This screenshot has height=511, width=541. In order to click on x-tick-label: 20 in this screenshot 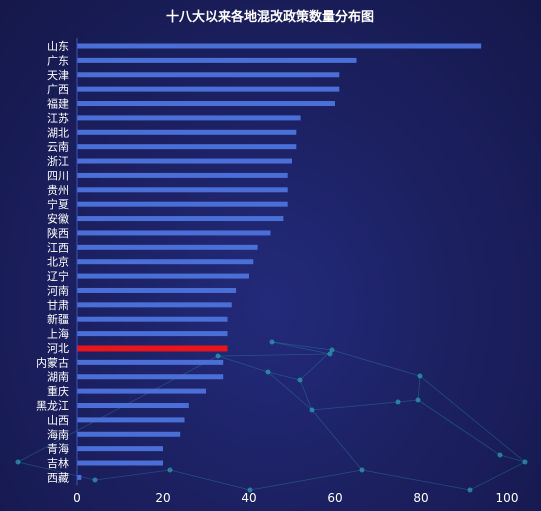, I will do `click(162, 498)`.